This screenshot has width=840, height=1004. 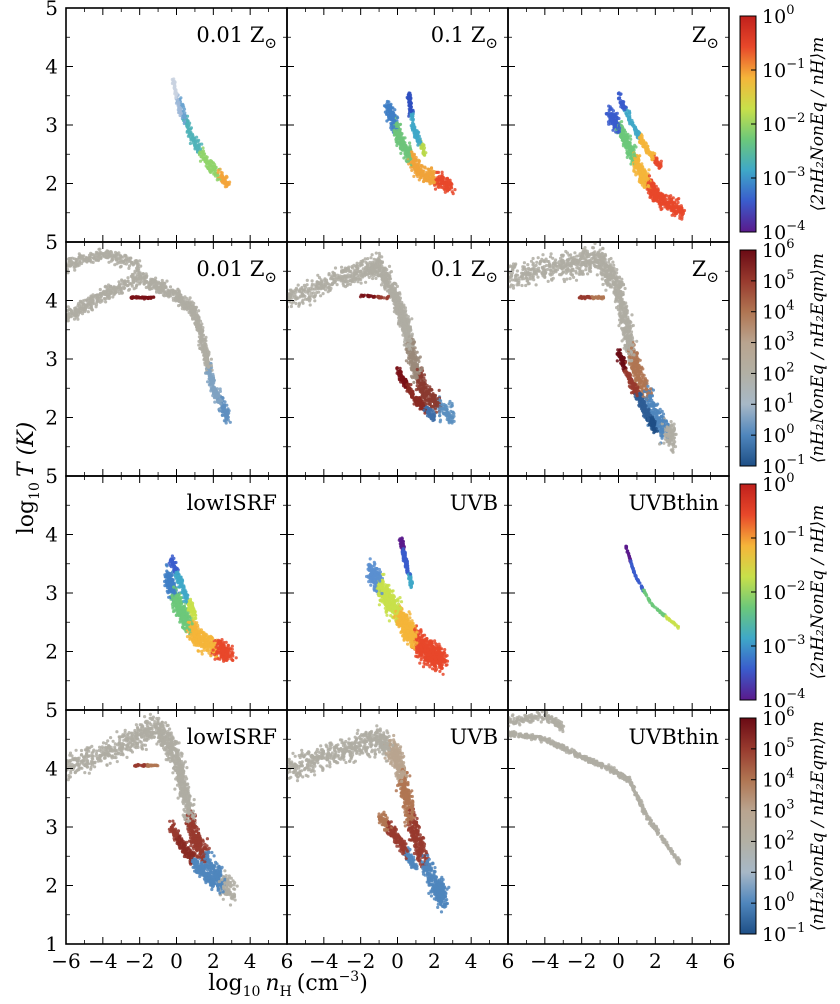 What do you see at coordinates (419, 143) in the screenshot?
I see `scatter-points` at bounding box center [419, 143].